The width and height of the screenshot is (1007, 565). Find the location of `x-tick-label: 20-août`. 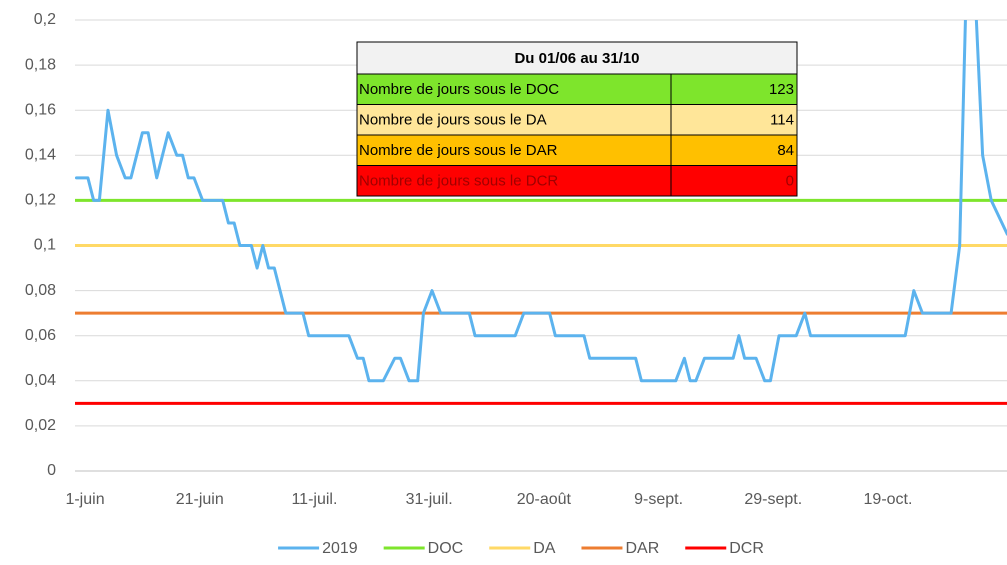

x-tick-label: 20-août is located at coordinates (544, 499).